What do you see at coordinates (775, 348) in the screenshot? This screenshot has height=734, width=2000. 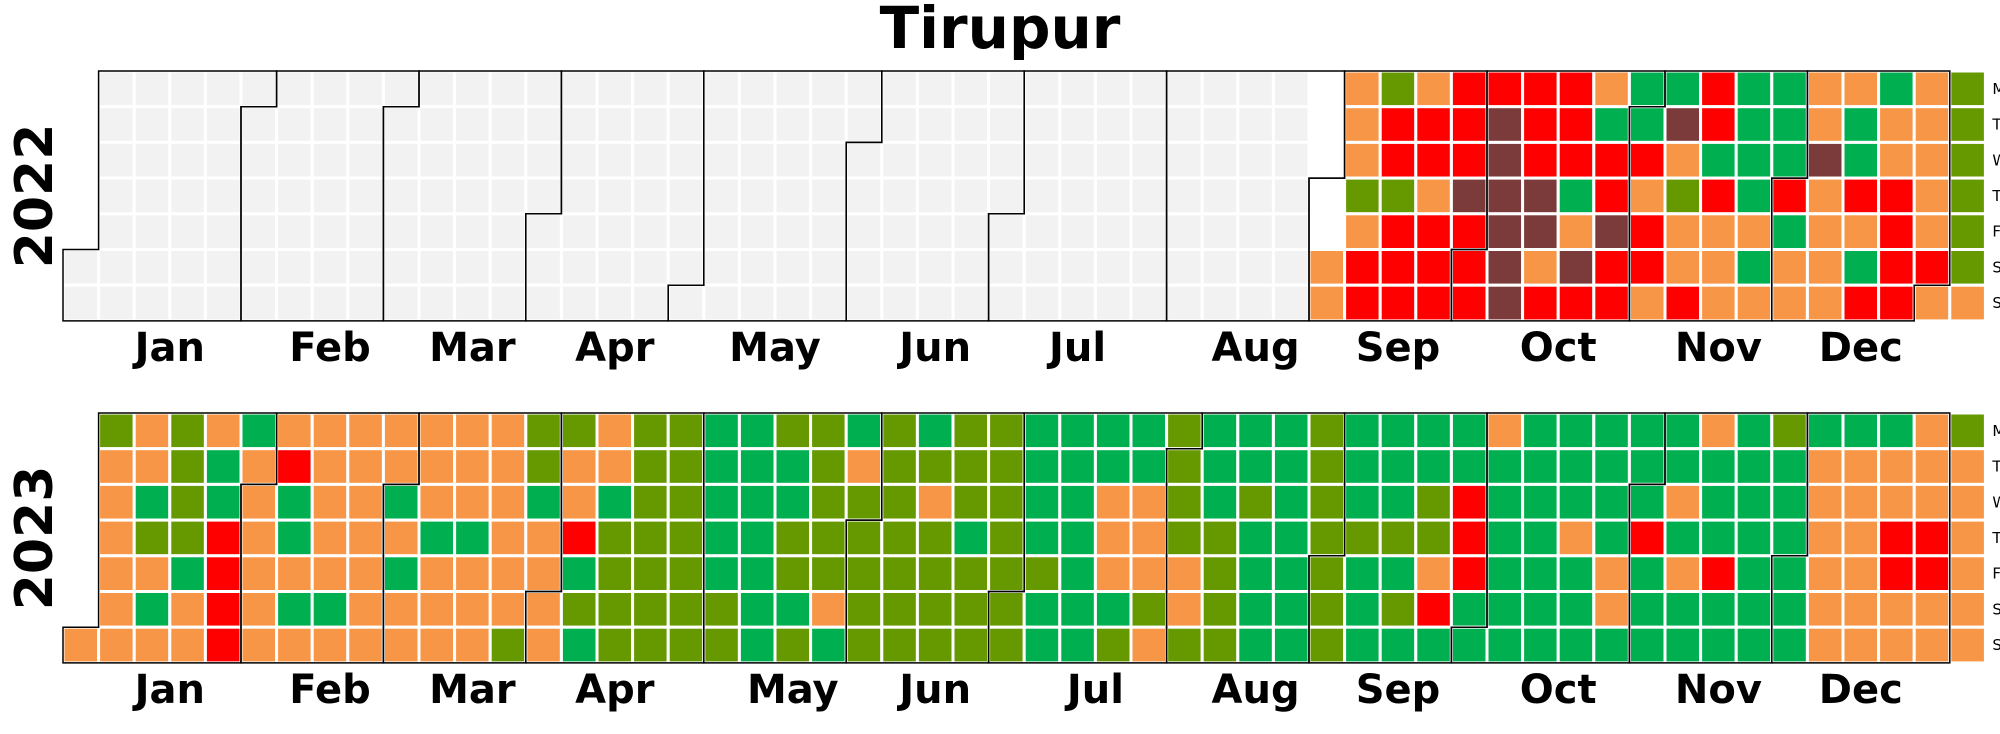 I see `month-label: May` at bounding box center [775, 348].